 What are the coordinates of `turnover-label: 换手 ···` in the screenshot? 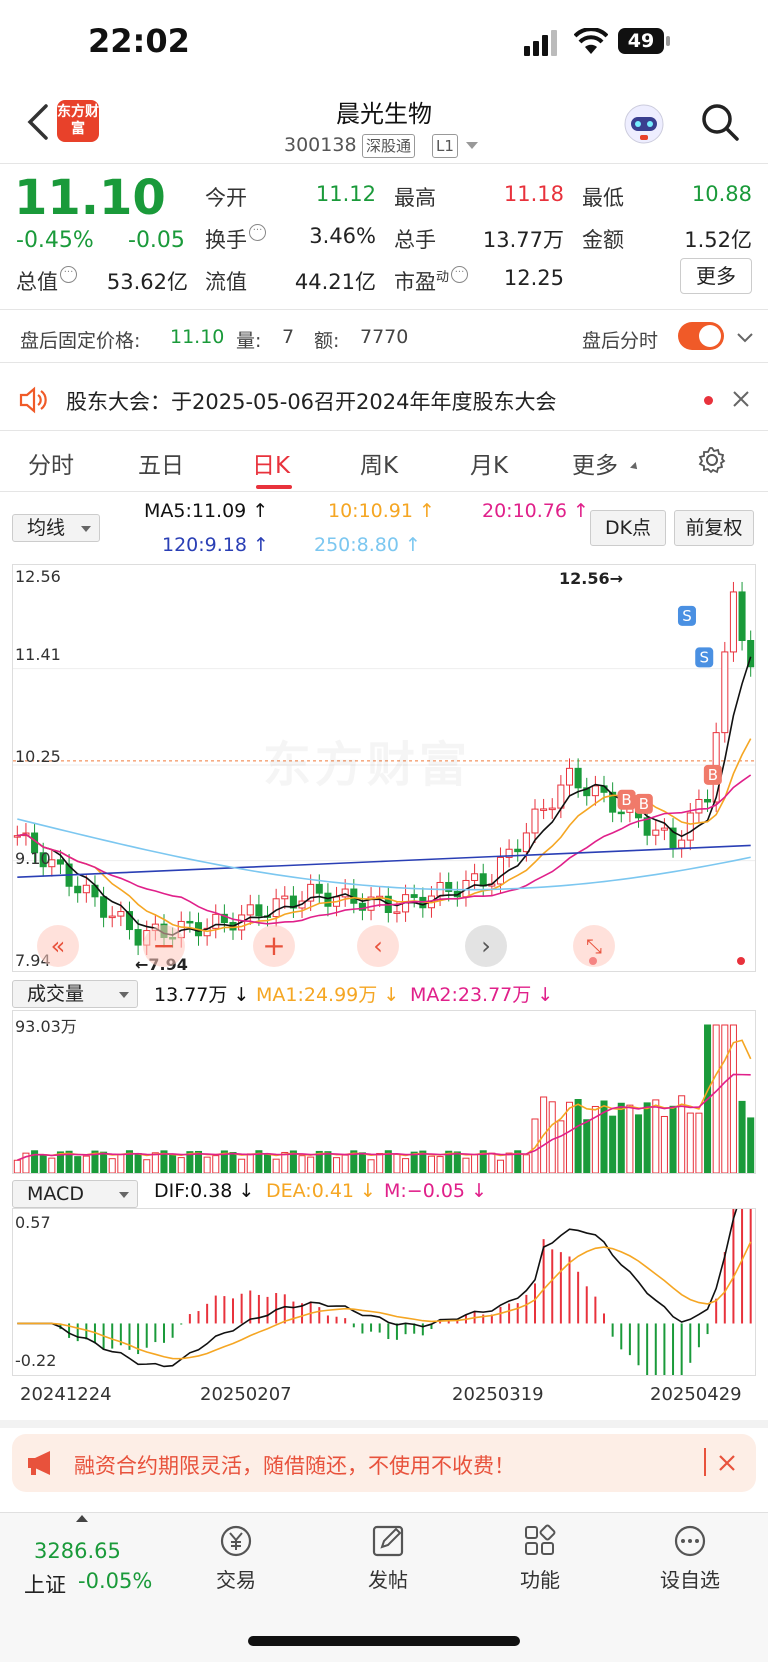 It's located at (235, 239).